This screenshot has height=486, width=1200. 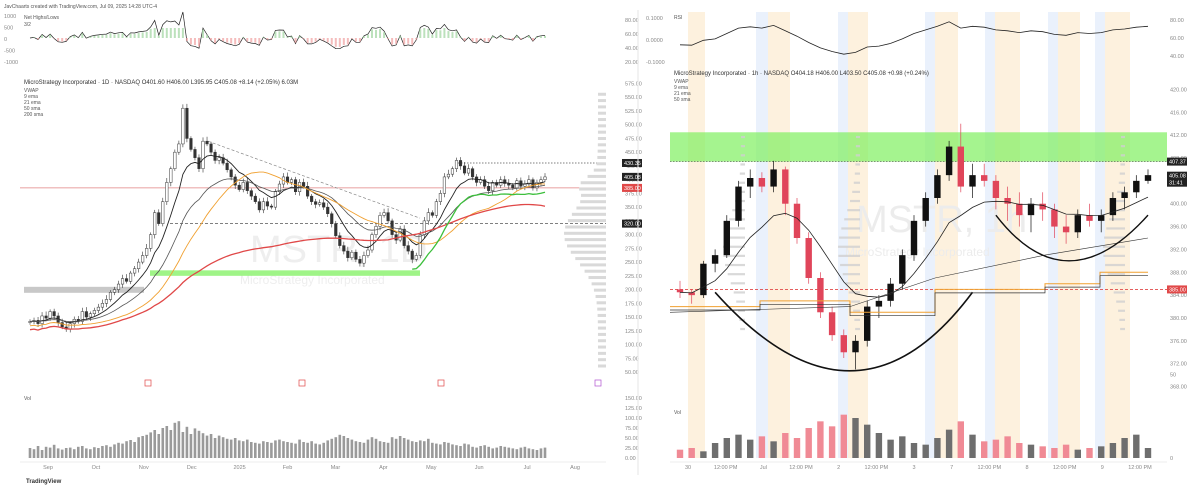 What do you see at coordinates (918, 147) in the screenshot?
I see `resistance-zone` at bounding box center [918, 147].